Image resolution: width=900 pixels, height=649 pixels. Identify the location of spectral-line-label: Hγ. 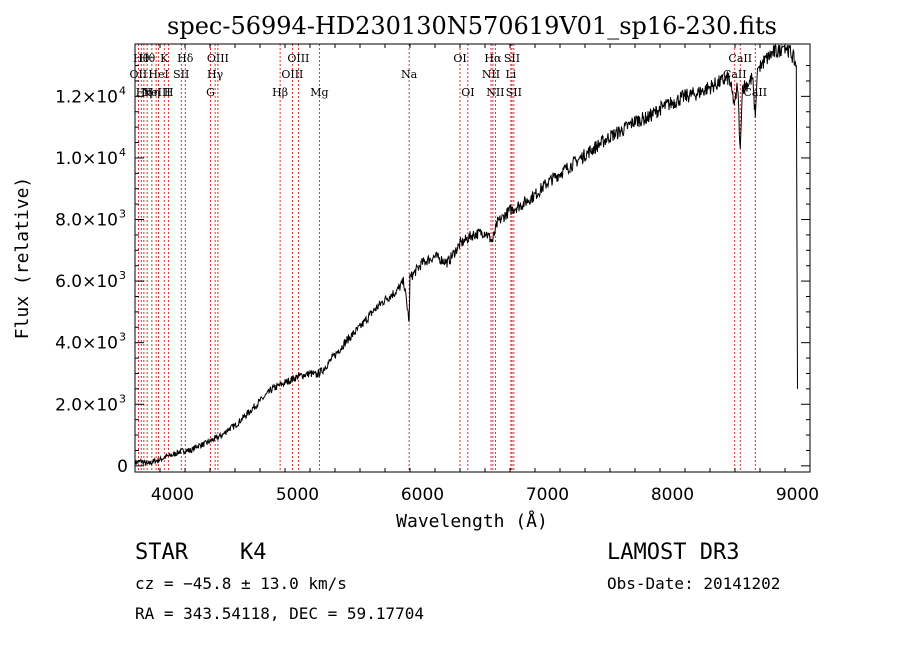
(215, 74).